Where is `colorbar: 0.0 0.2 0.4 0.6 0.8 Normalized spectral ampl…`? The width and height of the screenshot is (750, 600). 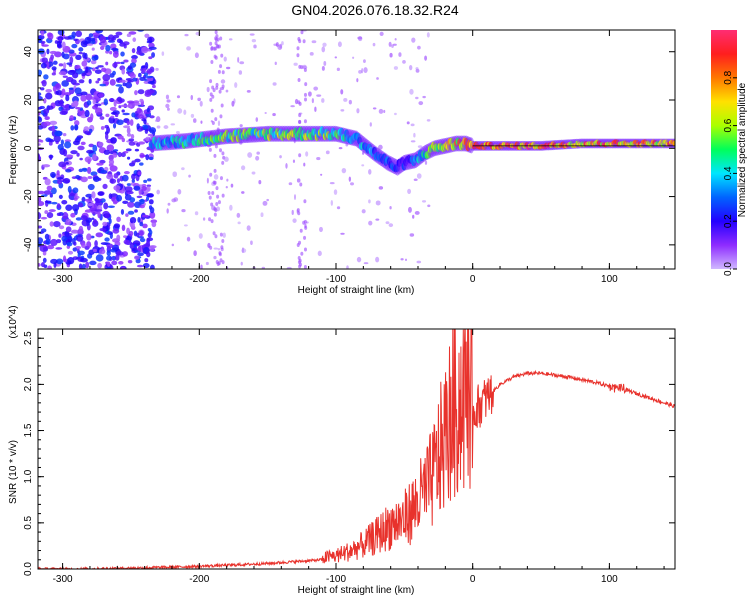 colorbar: 0.0 0.2 0.4 0.6 0.8 Normalized spectral ampl… is located at coordinates (729, 153).